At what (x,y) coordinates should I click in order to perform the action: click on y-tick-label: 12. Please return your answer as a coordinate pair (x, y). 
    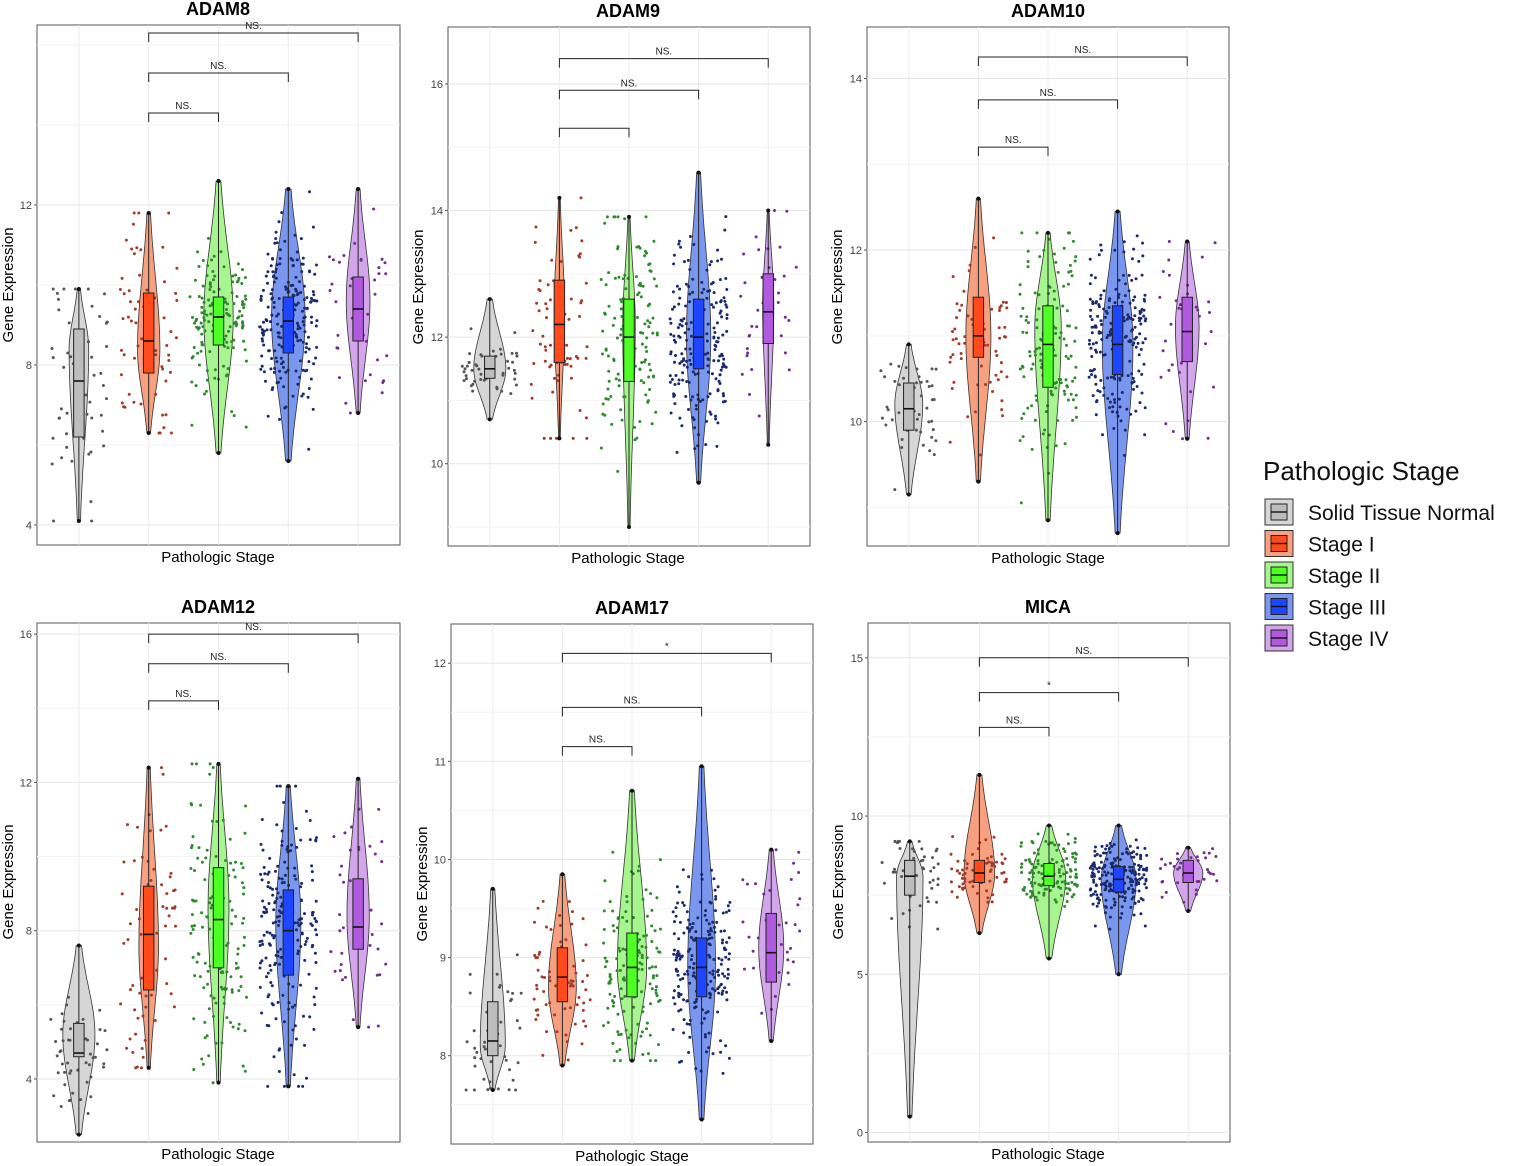
    Looking at the image, I should click on (26, 206).